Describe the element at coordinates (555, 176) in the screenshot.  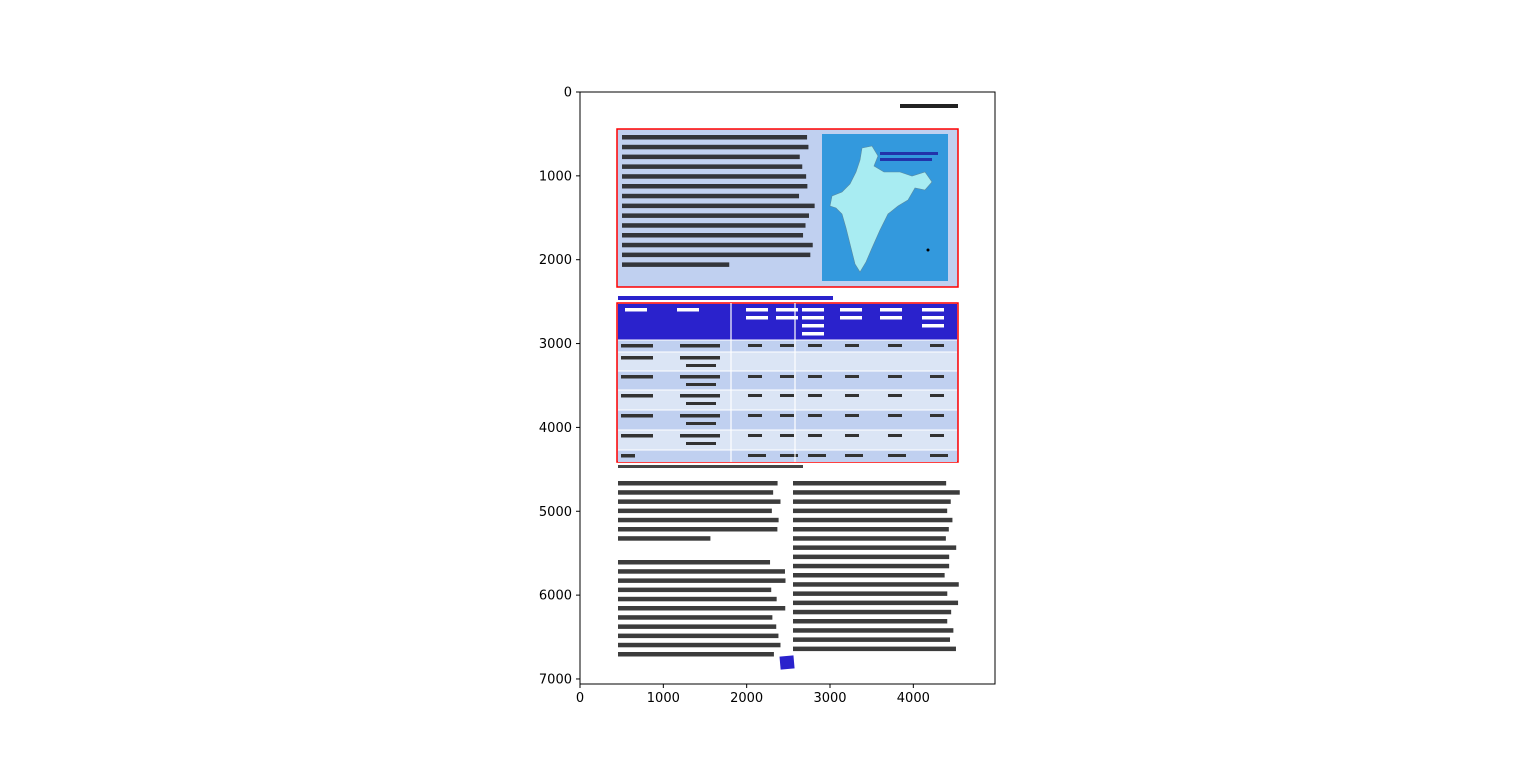
I see `y-tick-label: 1000` at that location.